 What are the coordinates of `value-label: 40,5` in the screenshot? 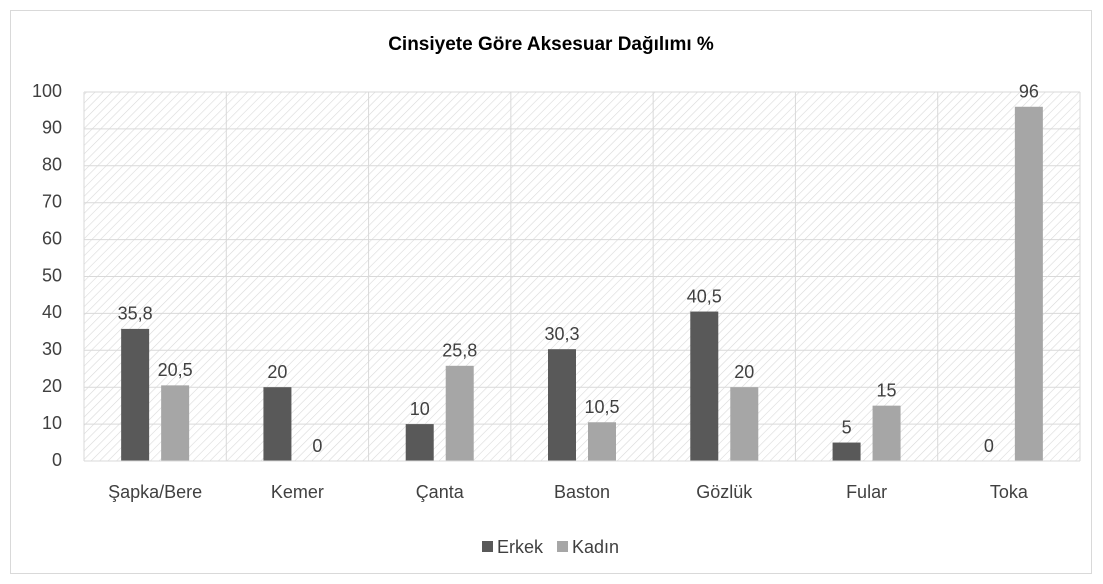 It's located at (704, 296).